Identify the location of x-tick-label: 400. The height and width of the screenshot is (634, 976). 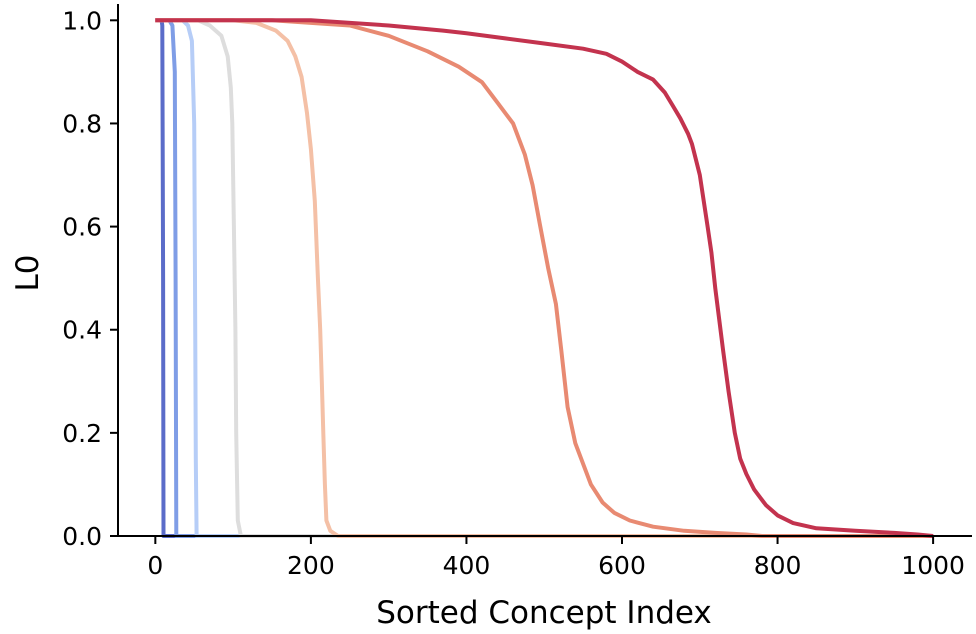
(467, 565).